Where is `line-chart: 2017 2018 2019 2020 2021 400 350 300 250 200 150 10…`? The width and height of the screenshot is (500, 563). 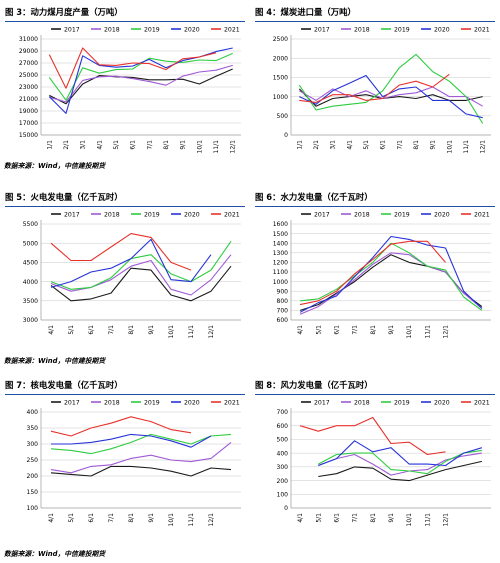 line-chart: 2017 2018 2019 2020 2021 400 350 300 250 200 150 10… is located at coordinates (134, 463).